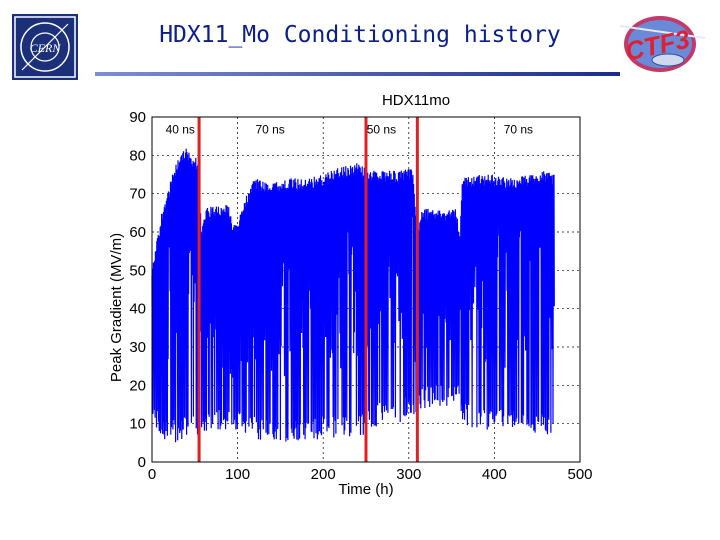 The width and height of the screenshot is (720, 540). What do you see at coordinates (180, 130) in the screenshot?
I see `pulse-length-annotation: 40 ns` at bounding box center [180, 130].